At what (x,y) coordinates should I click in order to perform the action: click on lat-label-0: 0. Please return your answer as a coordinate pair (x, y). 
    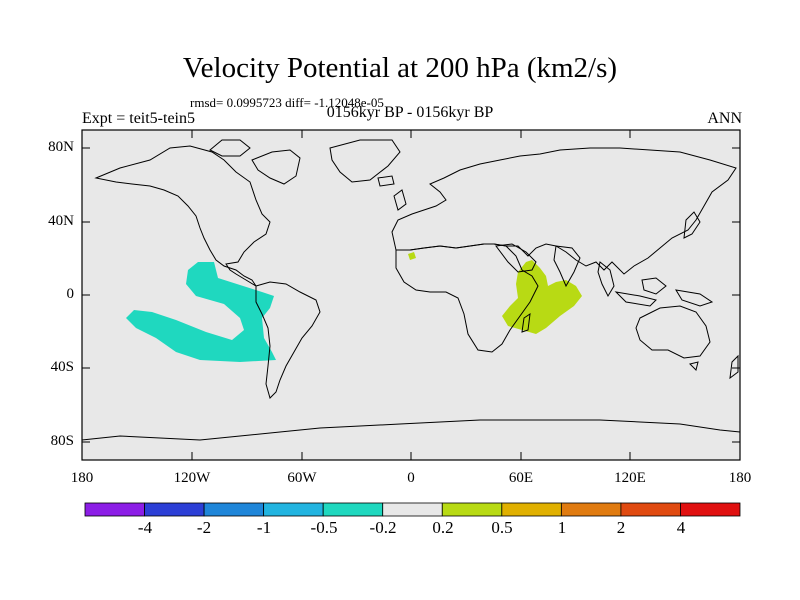
    Looking at the image, I should click on (70, 294).